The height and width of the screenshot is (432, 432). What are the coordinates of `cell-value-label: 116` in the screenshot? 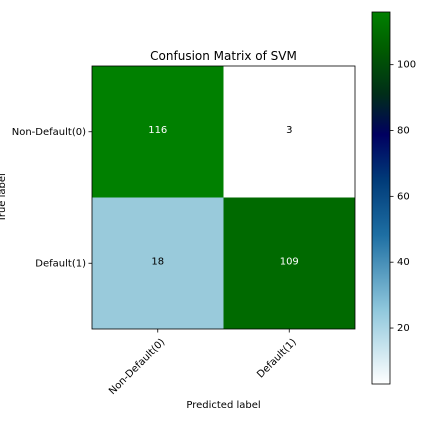 It's located at (157, 130).